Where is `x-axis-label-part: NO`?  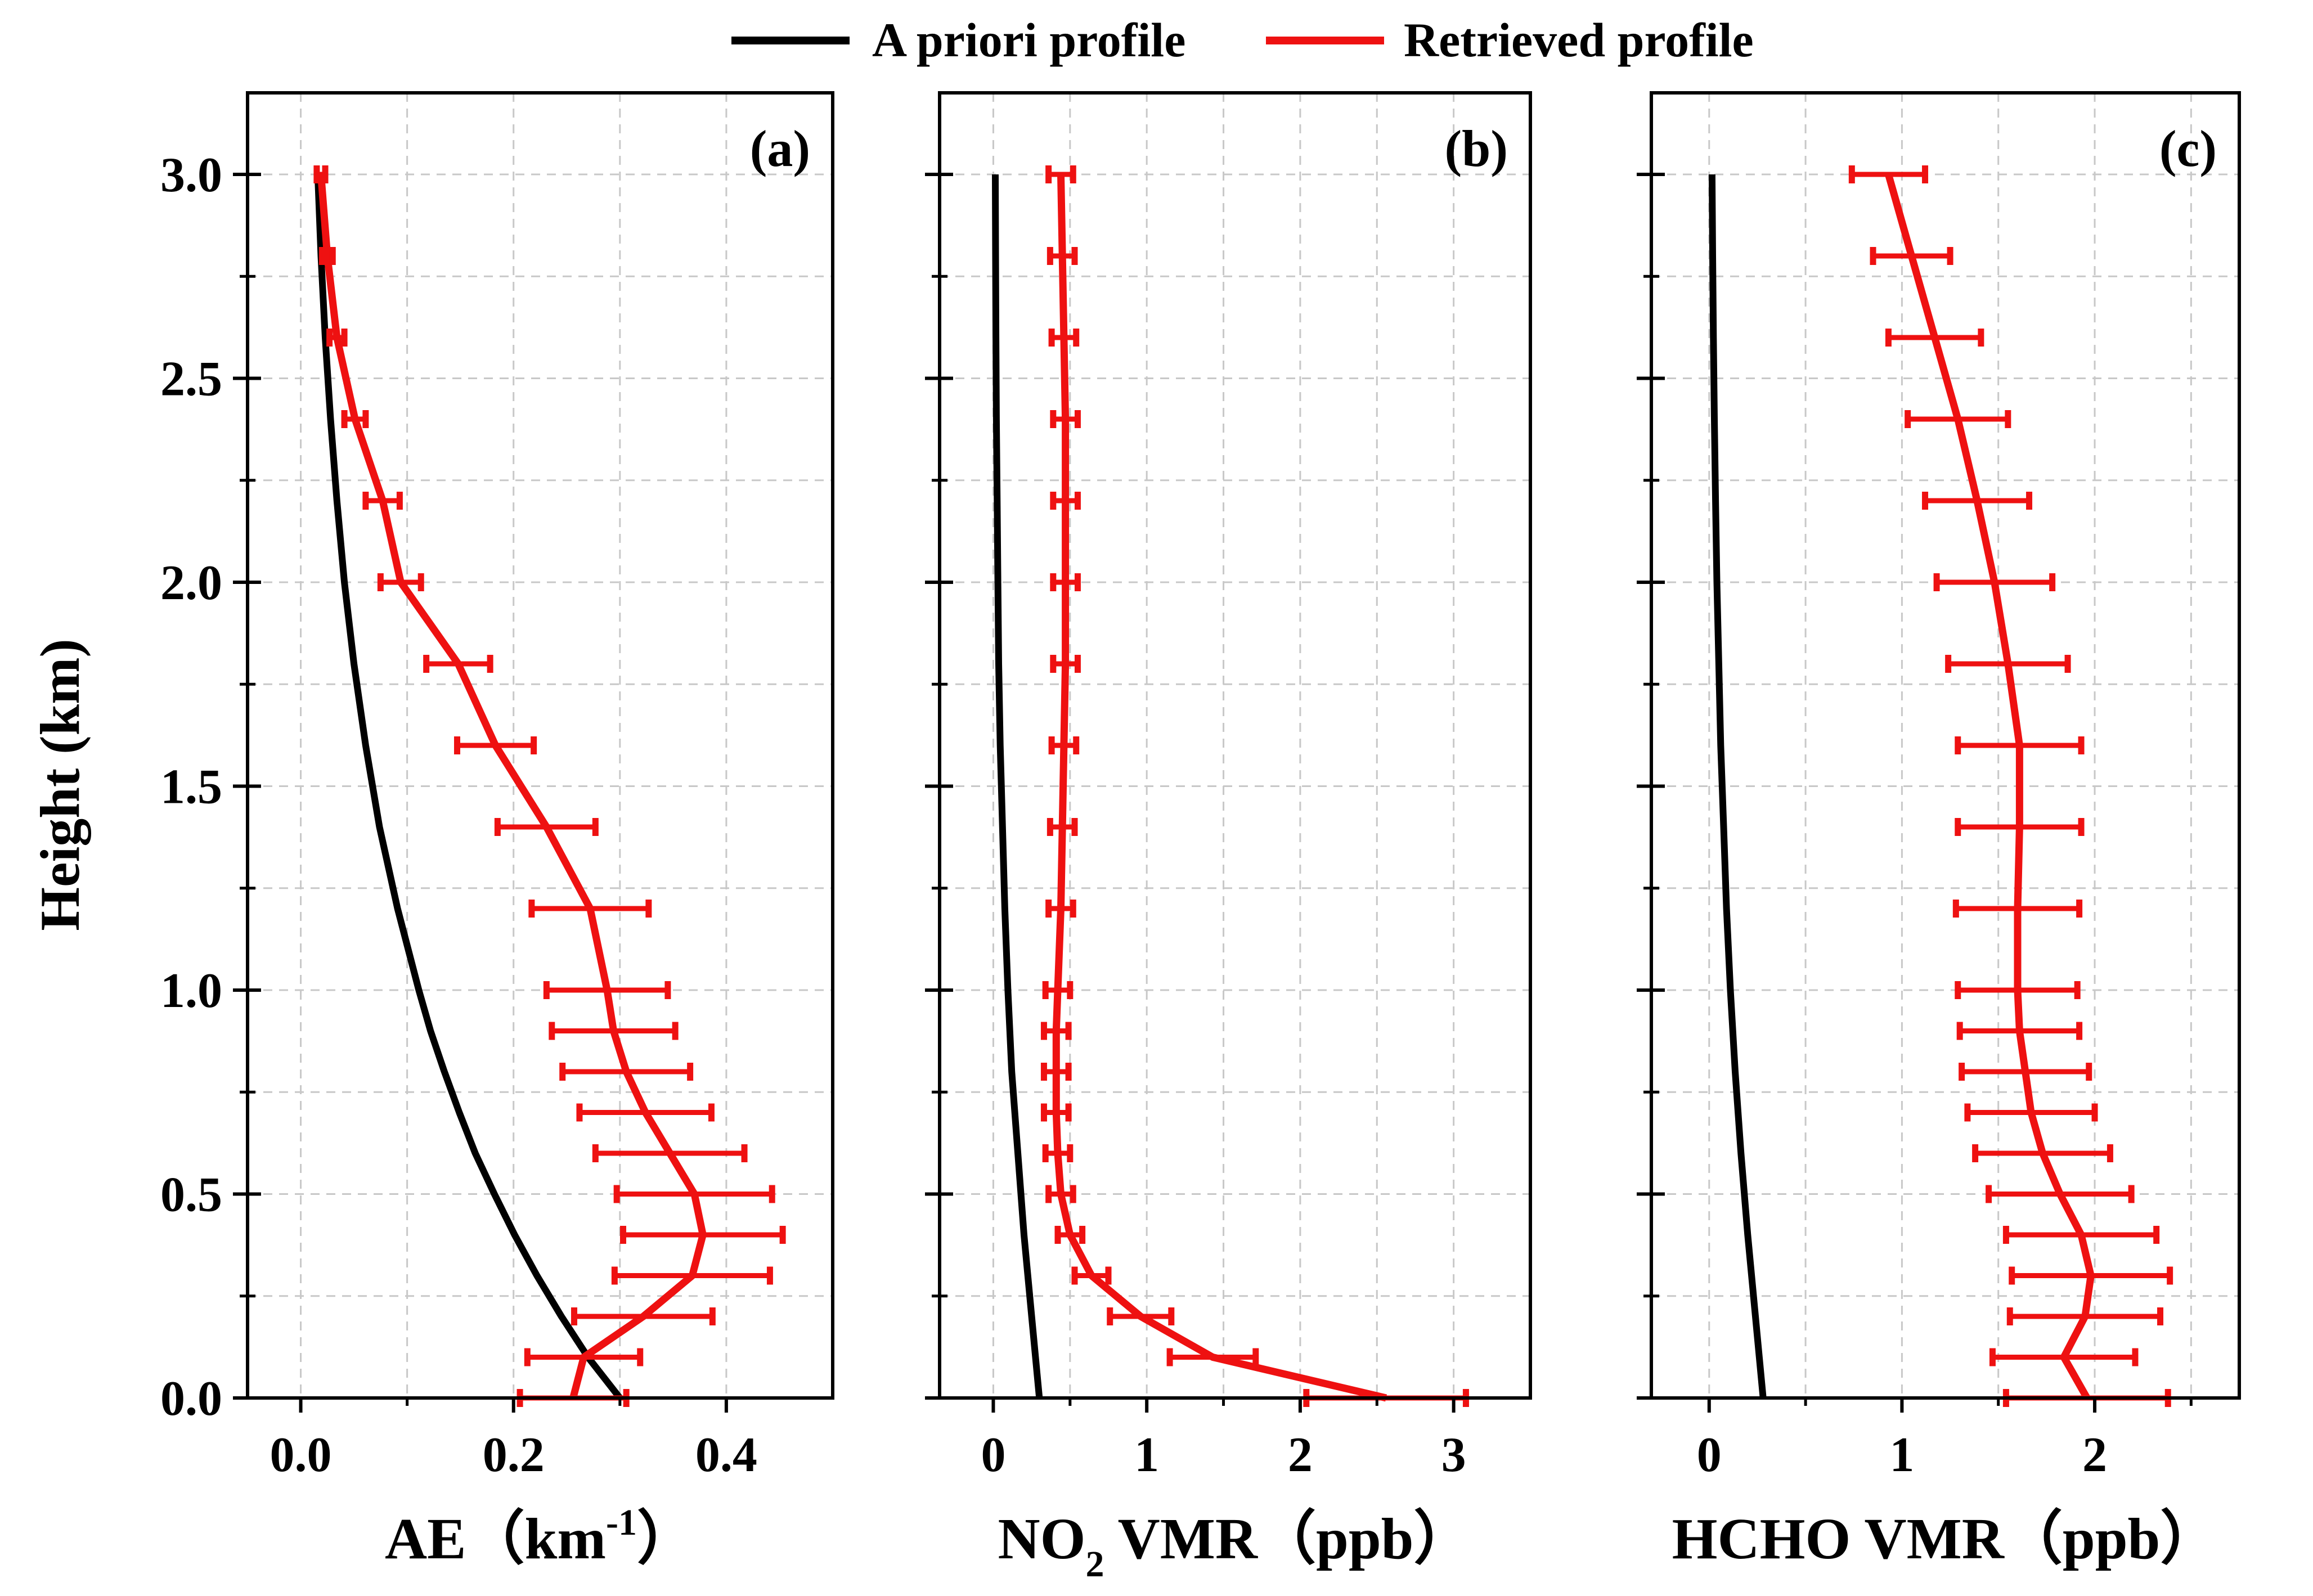
x-axis-label-part: NO is located at coordinates (1041, 1539).